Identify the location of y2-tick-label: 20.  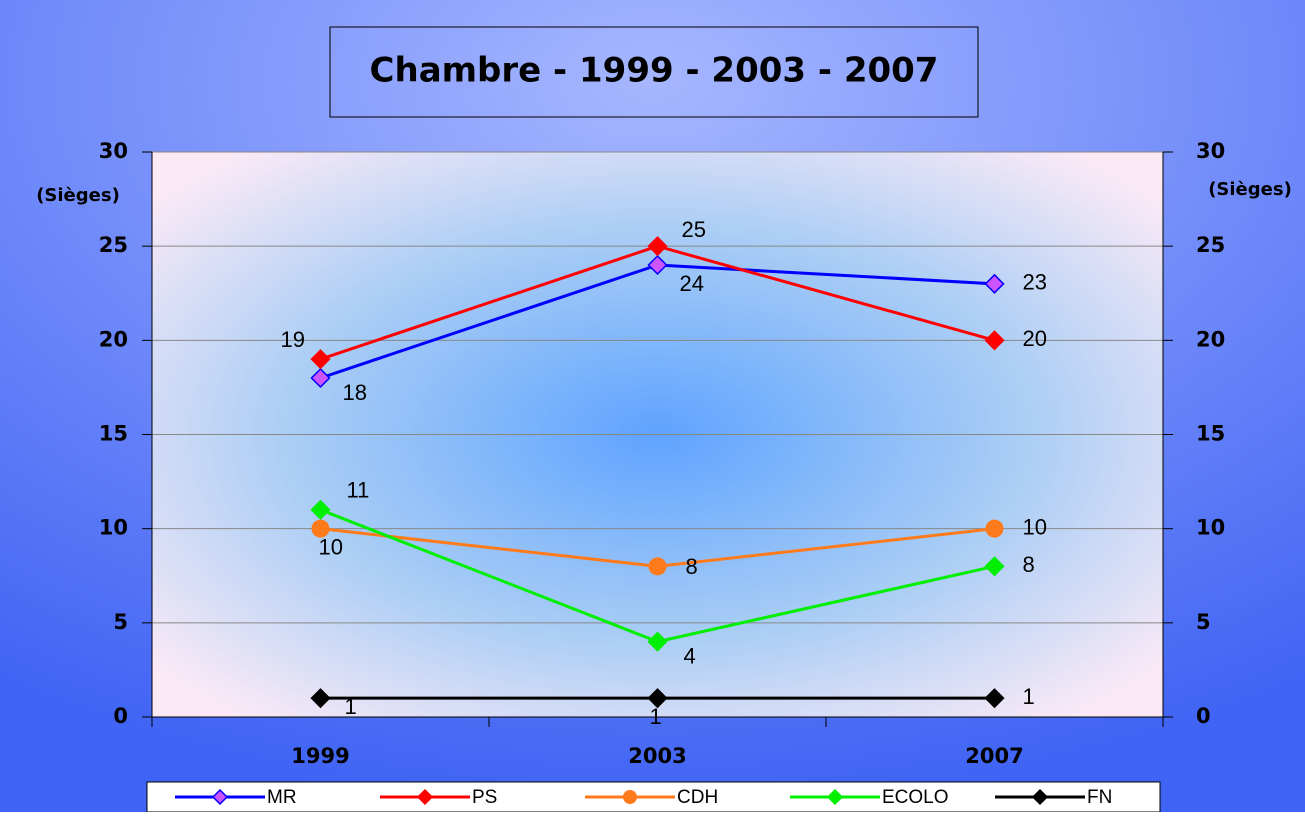
(1210, 339).